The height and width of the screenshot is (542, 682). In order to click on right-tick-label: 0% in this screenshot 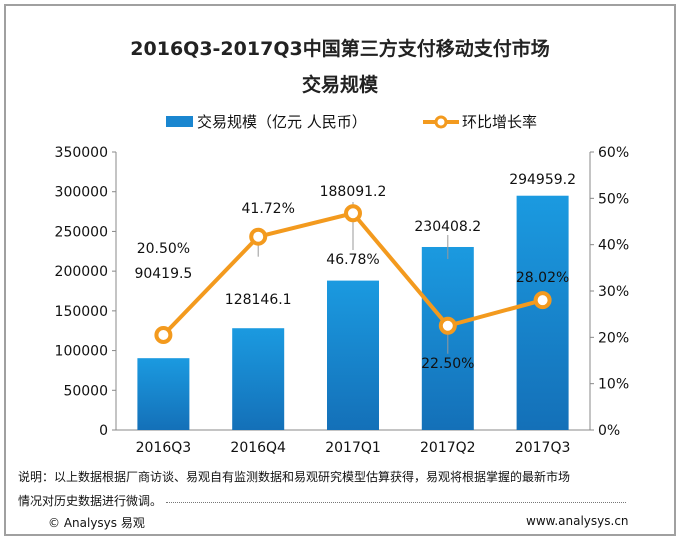, I will do `click(609, 431)`.